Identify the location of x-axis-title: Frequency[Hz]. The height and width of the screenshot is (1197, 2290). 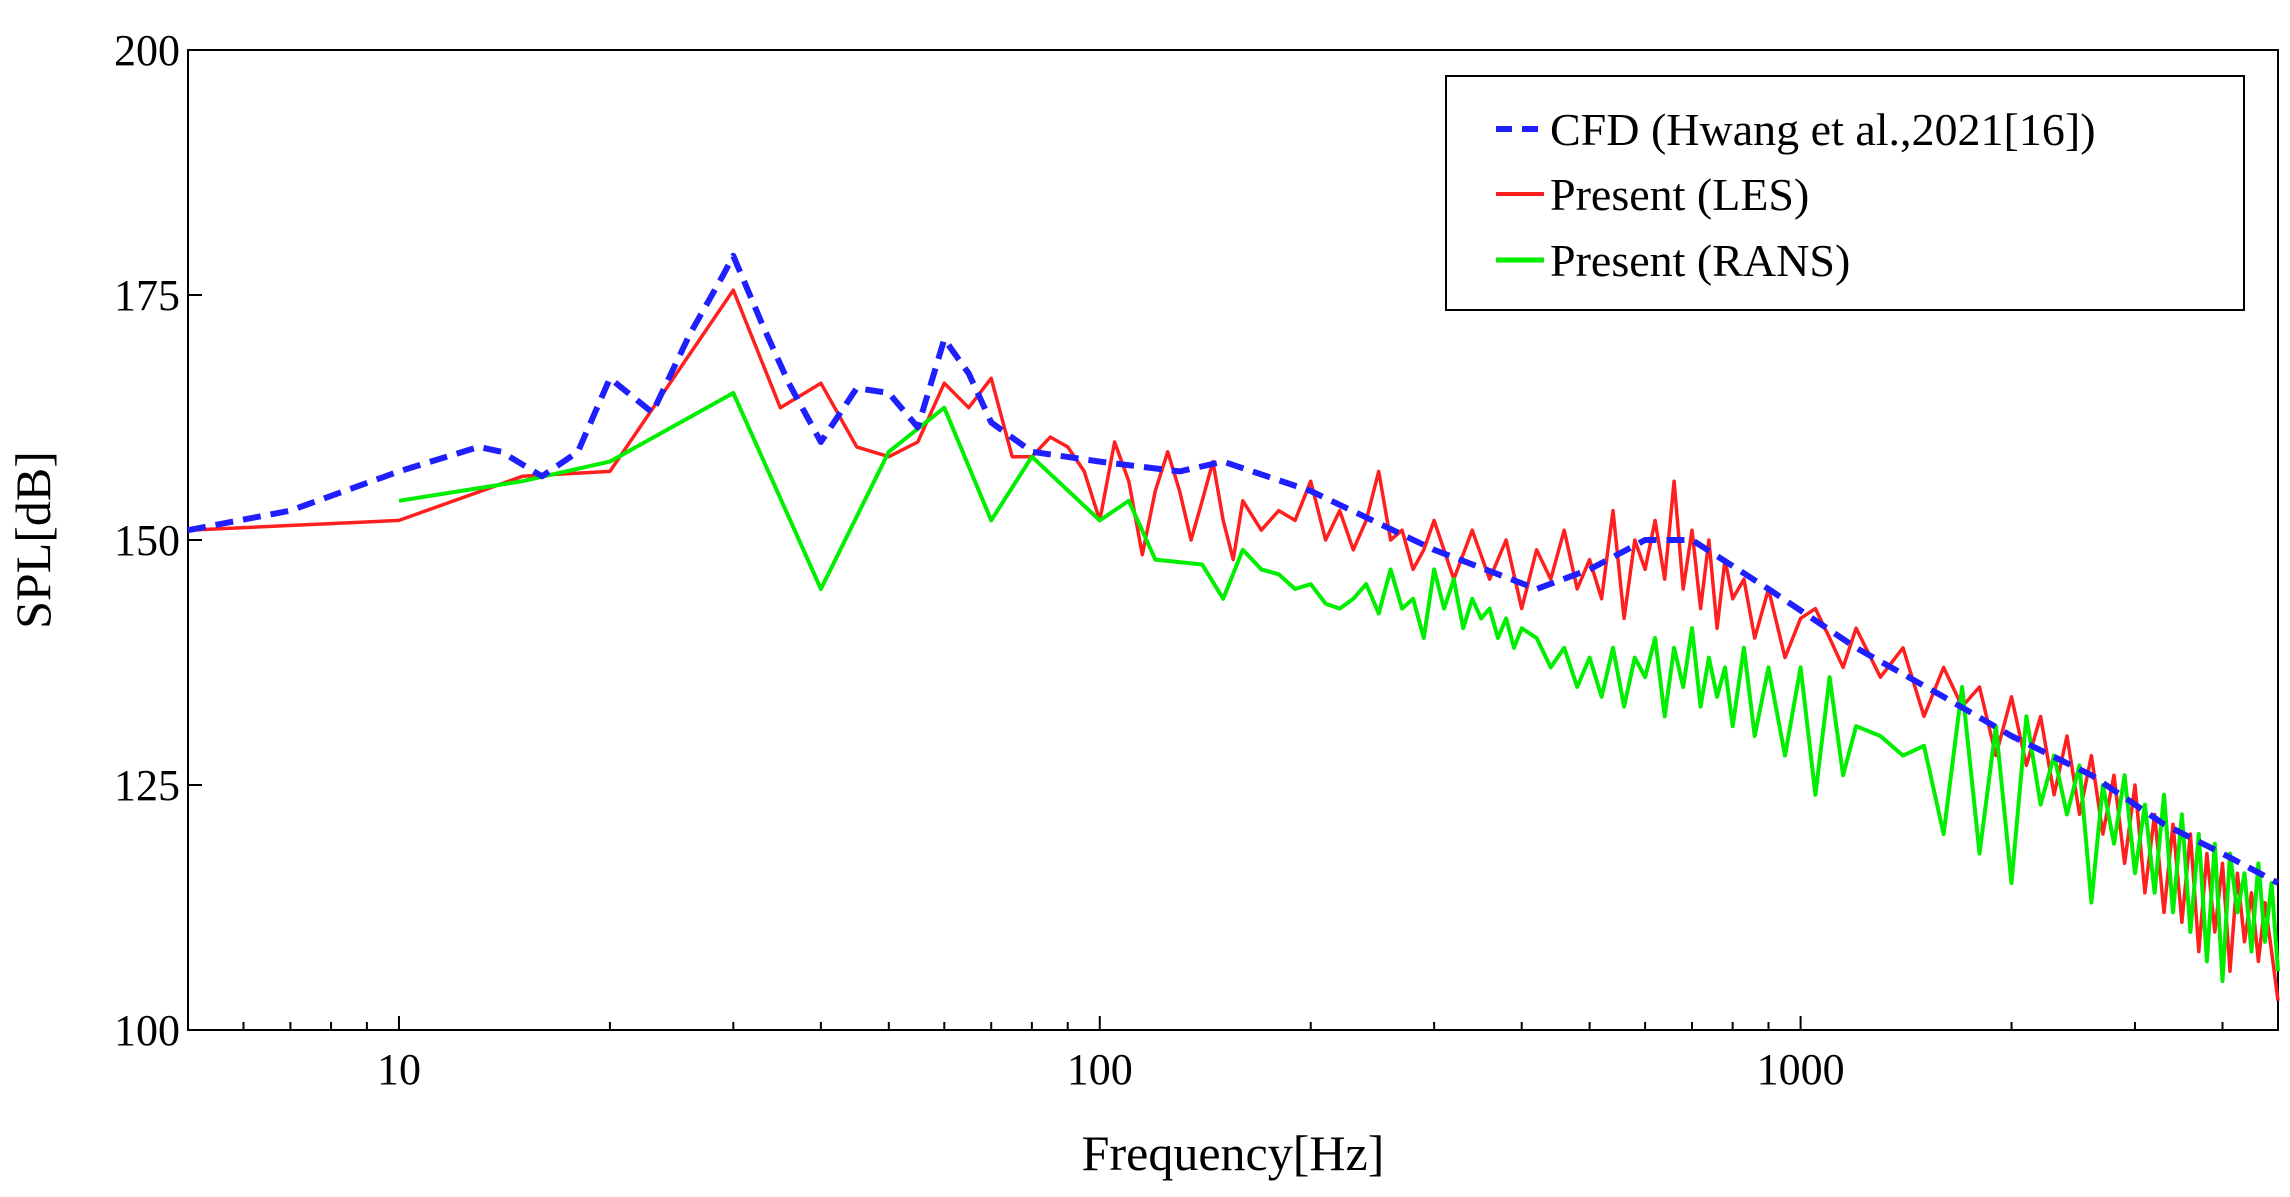
(1233, 1153).